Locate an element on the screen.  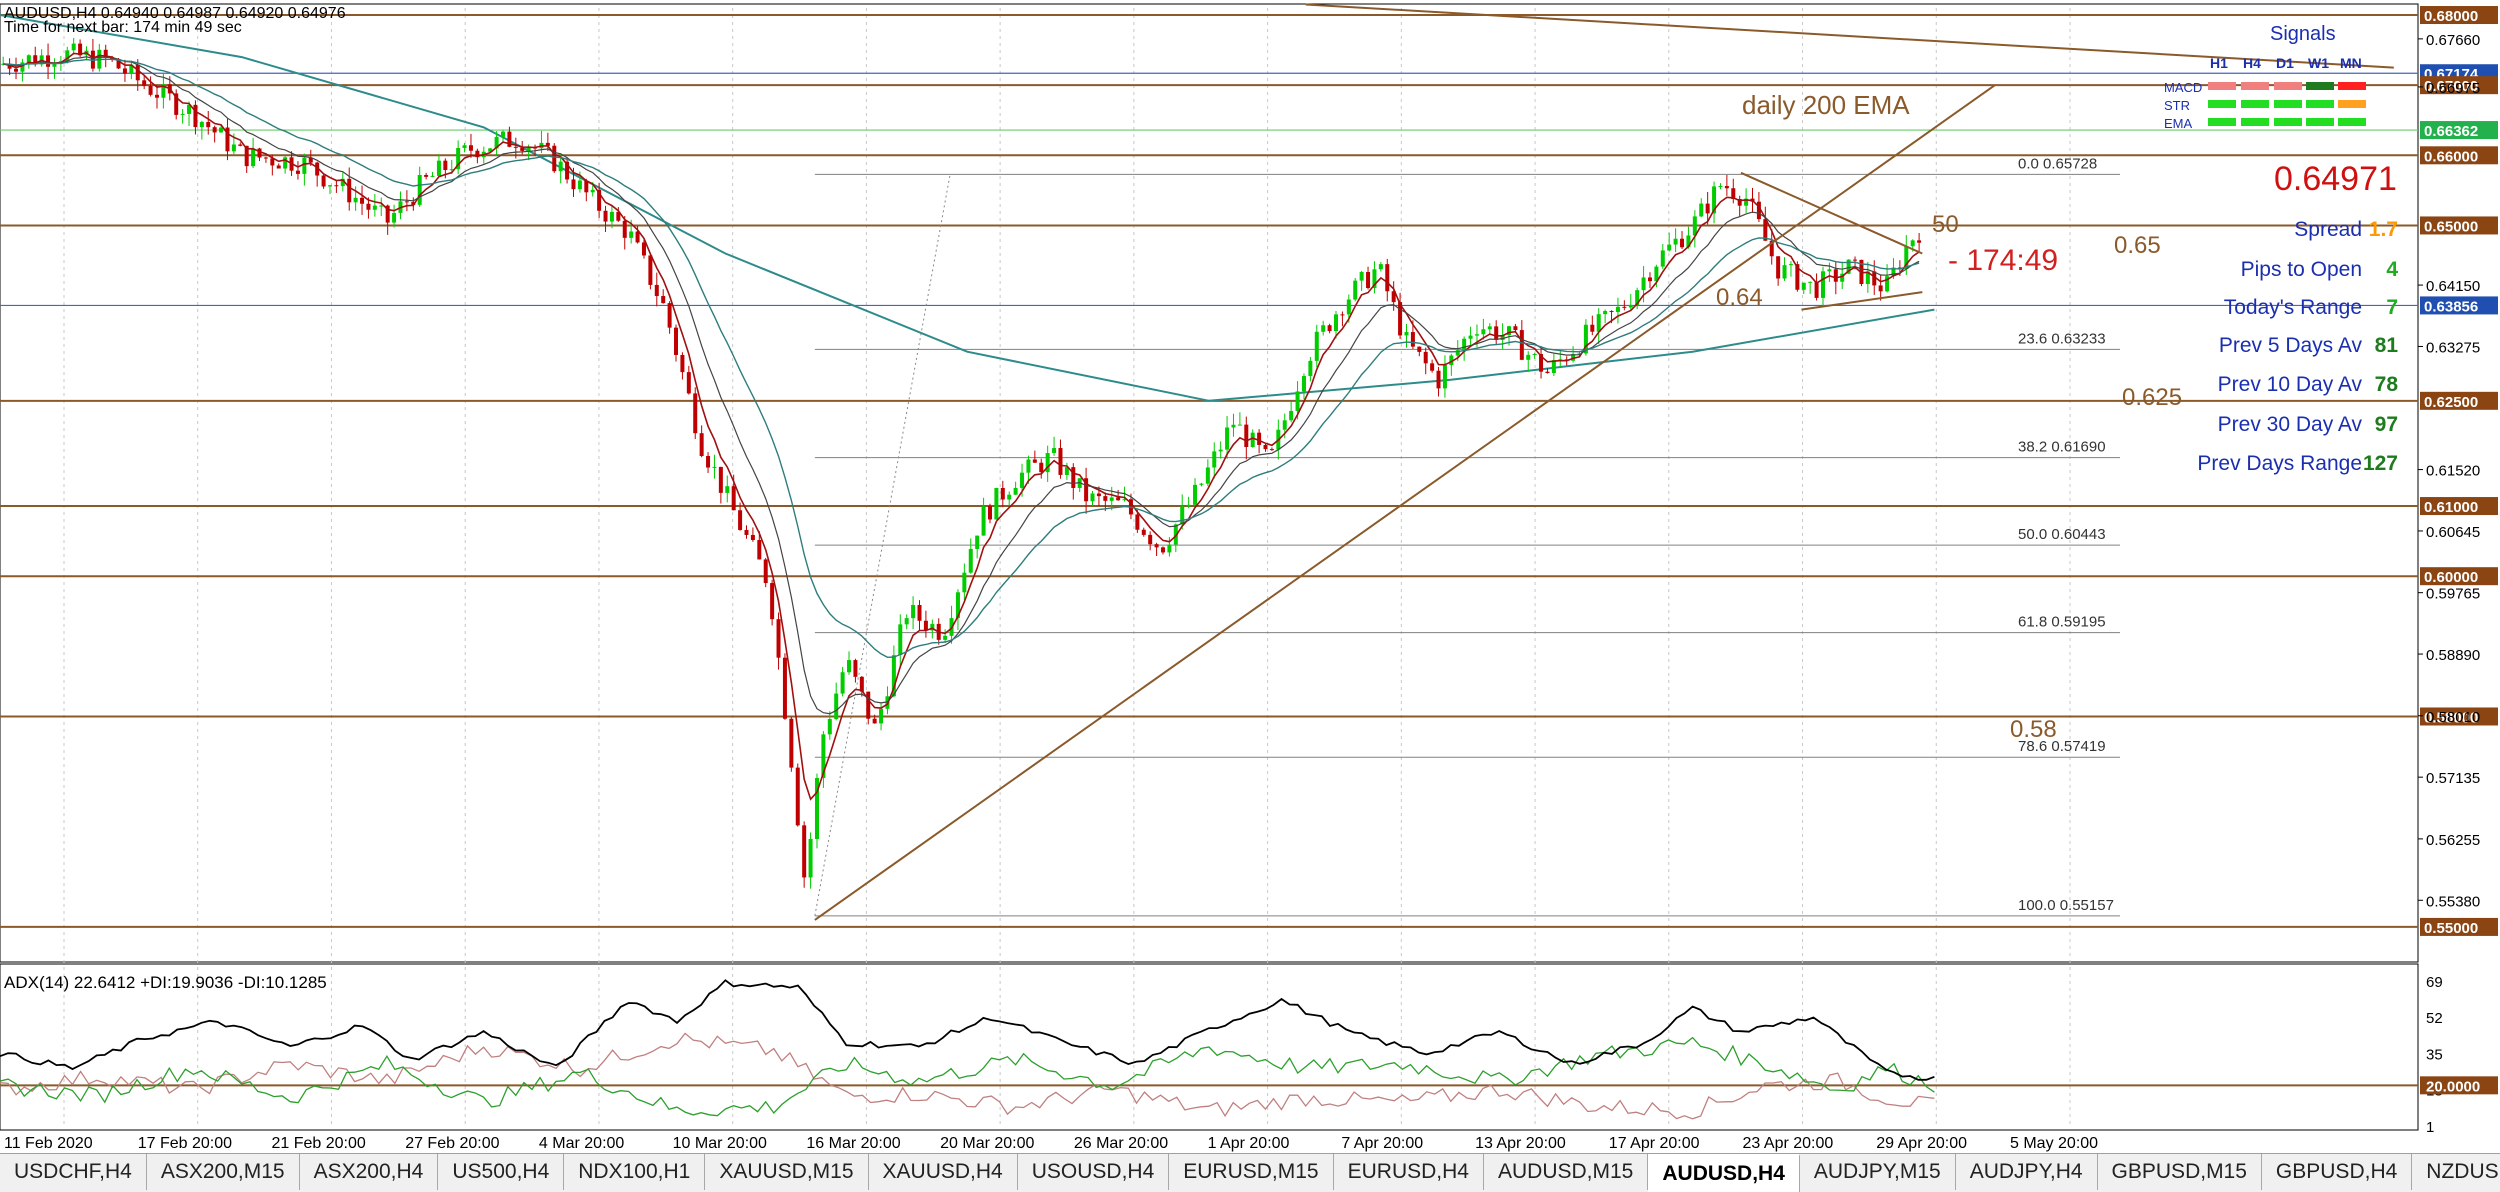
tab-gbpusd-h4: GBPUSD,H4 is located at coordinates (2337, 1172).